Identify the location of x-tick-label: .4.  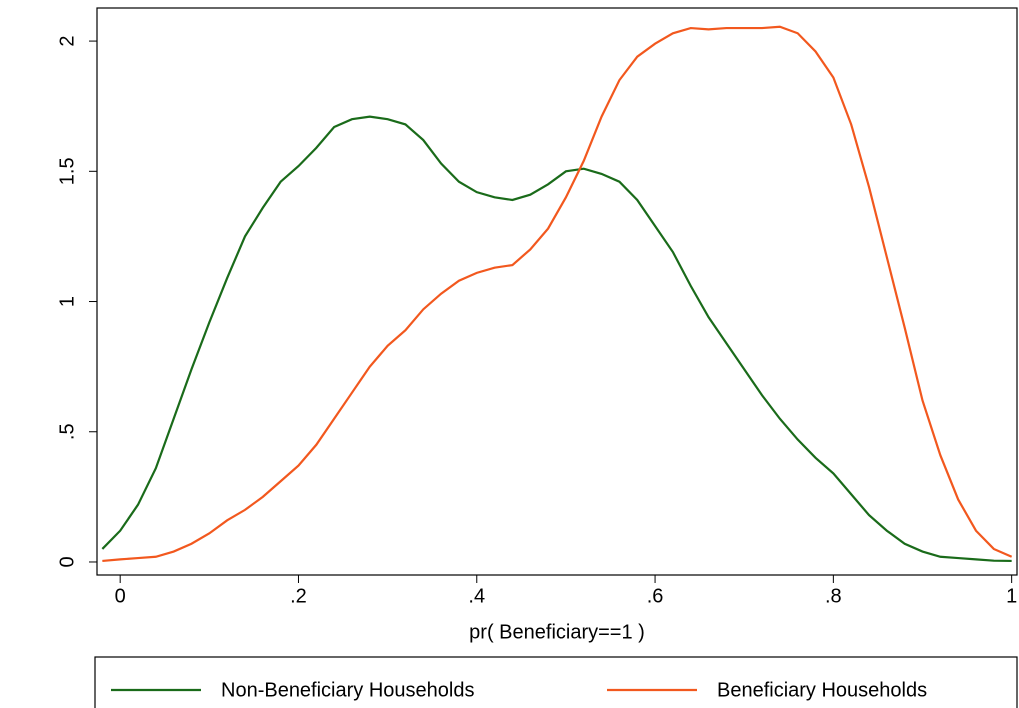
(476, 596).